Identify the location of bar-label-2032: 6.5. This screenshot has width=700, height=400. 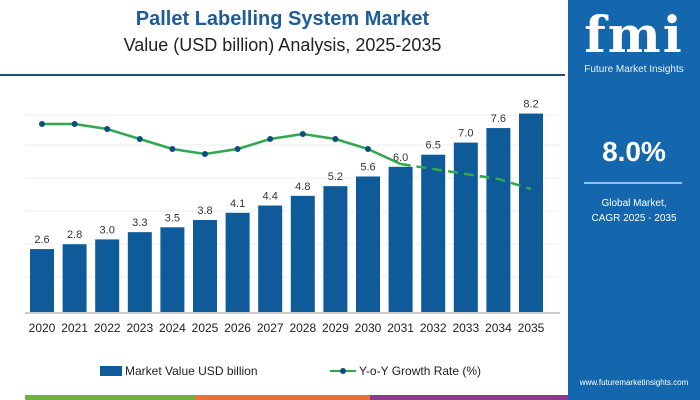
(433, 146).